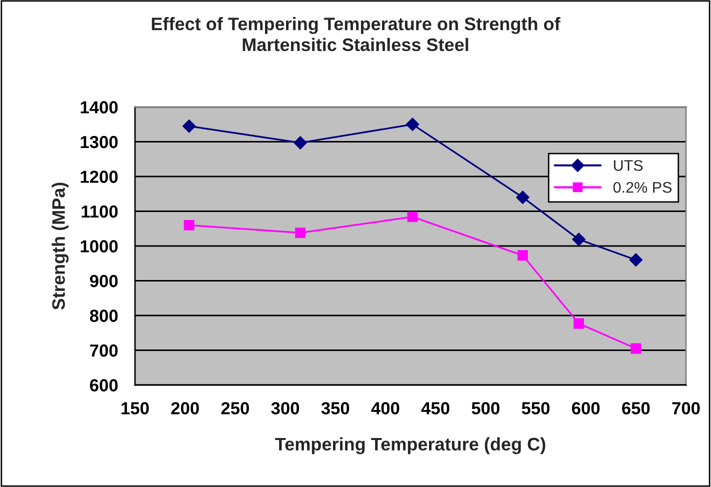  What do you see at coordinates (100, 211) in the screenshot?
I see `y-tick-label: 1100` at bounding box center [100, 211].